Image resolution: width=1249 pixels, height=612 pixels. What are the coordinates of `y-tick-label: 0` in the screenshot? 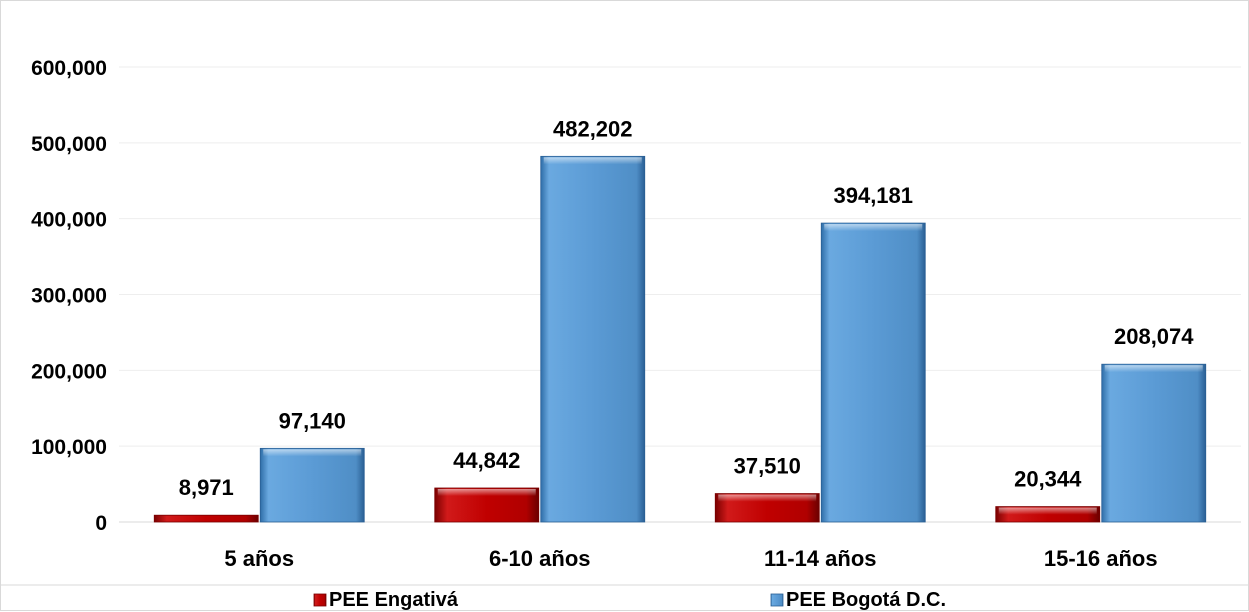 It's located at (101, 523).